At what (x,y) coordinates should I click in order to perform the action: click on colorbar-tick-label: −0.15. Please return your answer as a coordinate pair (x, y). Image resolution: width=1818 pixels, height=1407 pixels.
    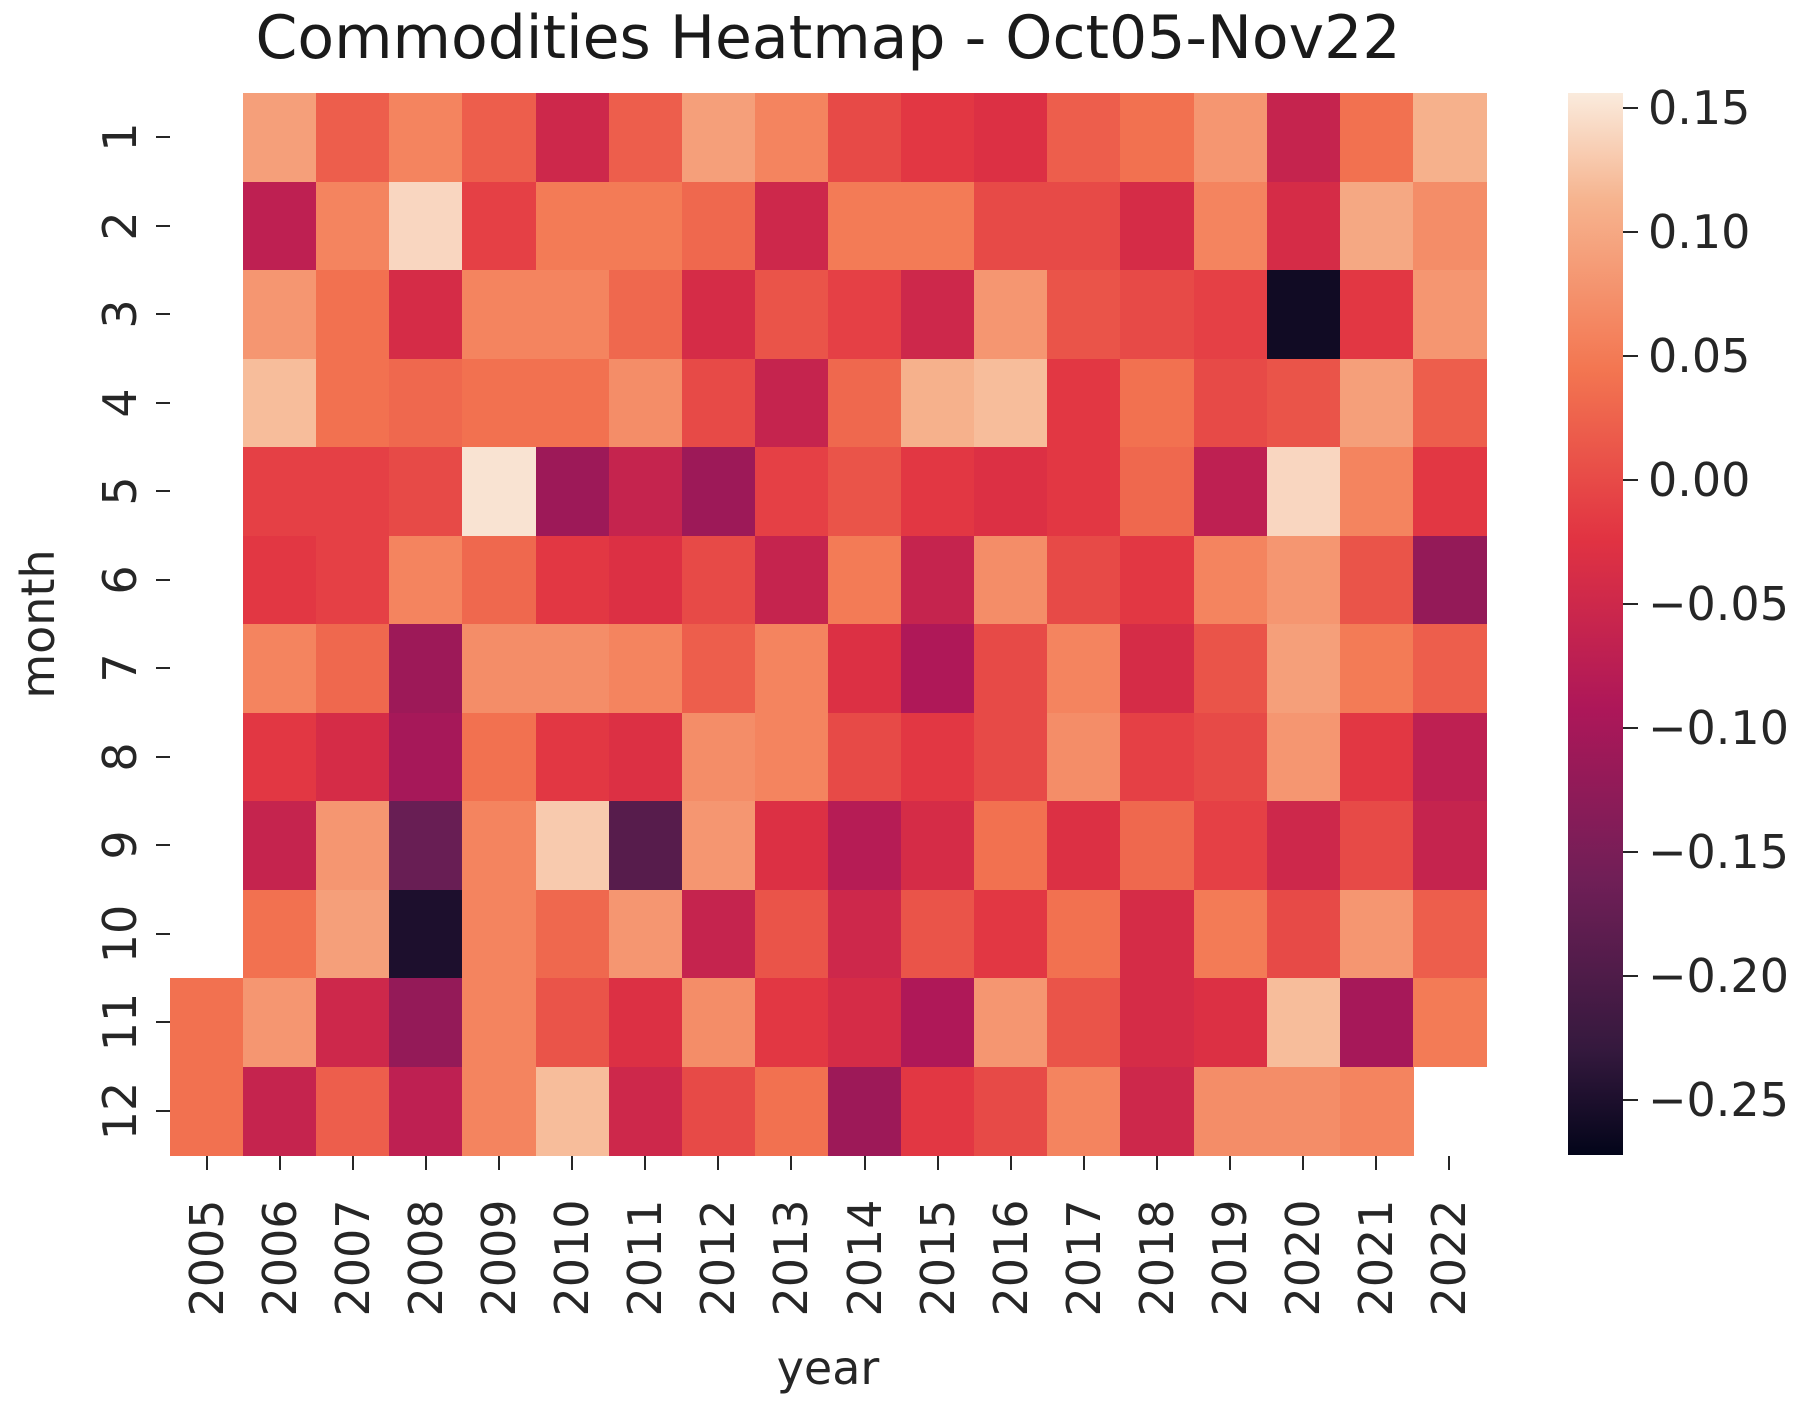
    Looking at the image, I should click on (1718, 852).